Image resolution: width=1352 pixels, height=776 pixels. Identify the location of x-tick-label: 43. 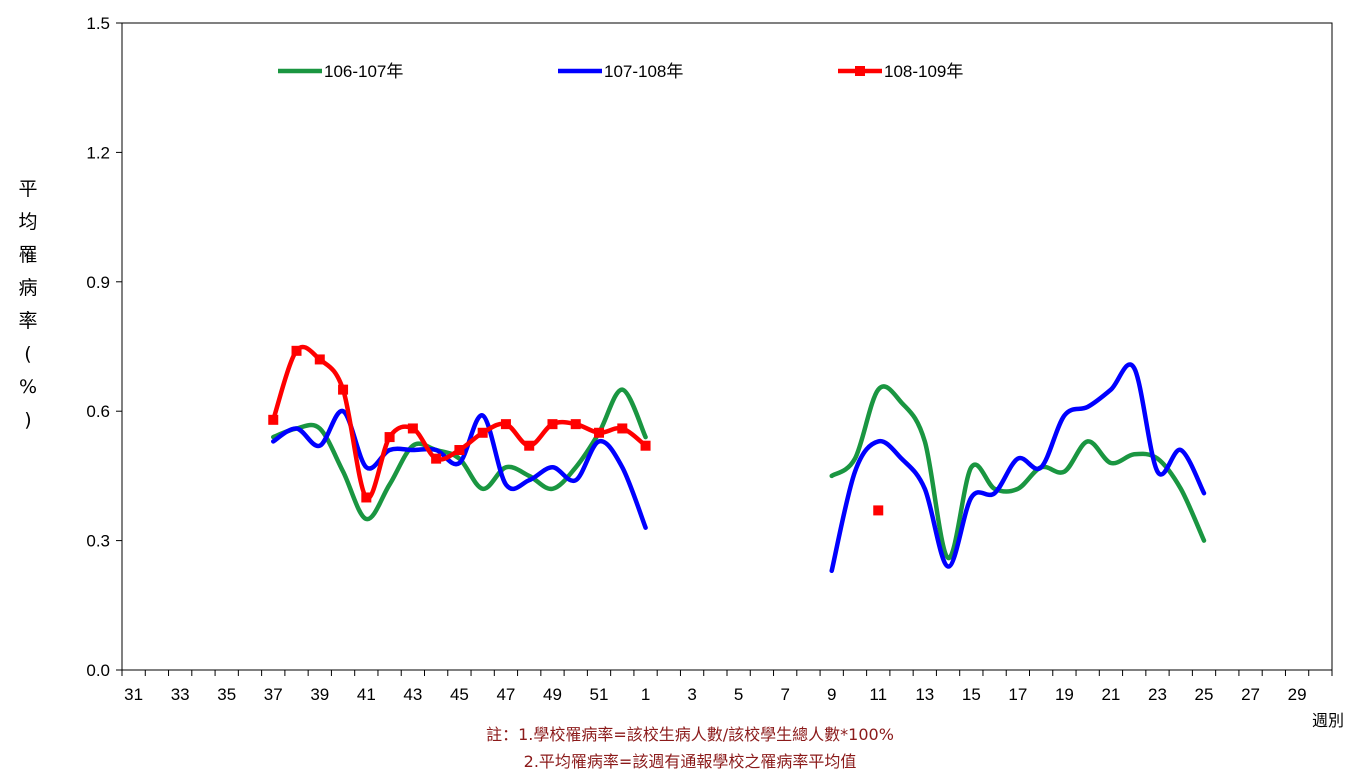
(412, 694).